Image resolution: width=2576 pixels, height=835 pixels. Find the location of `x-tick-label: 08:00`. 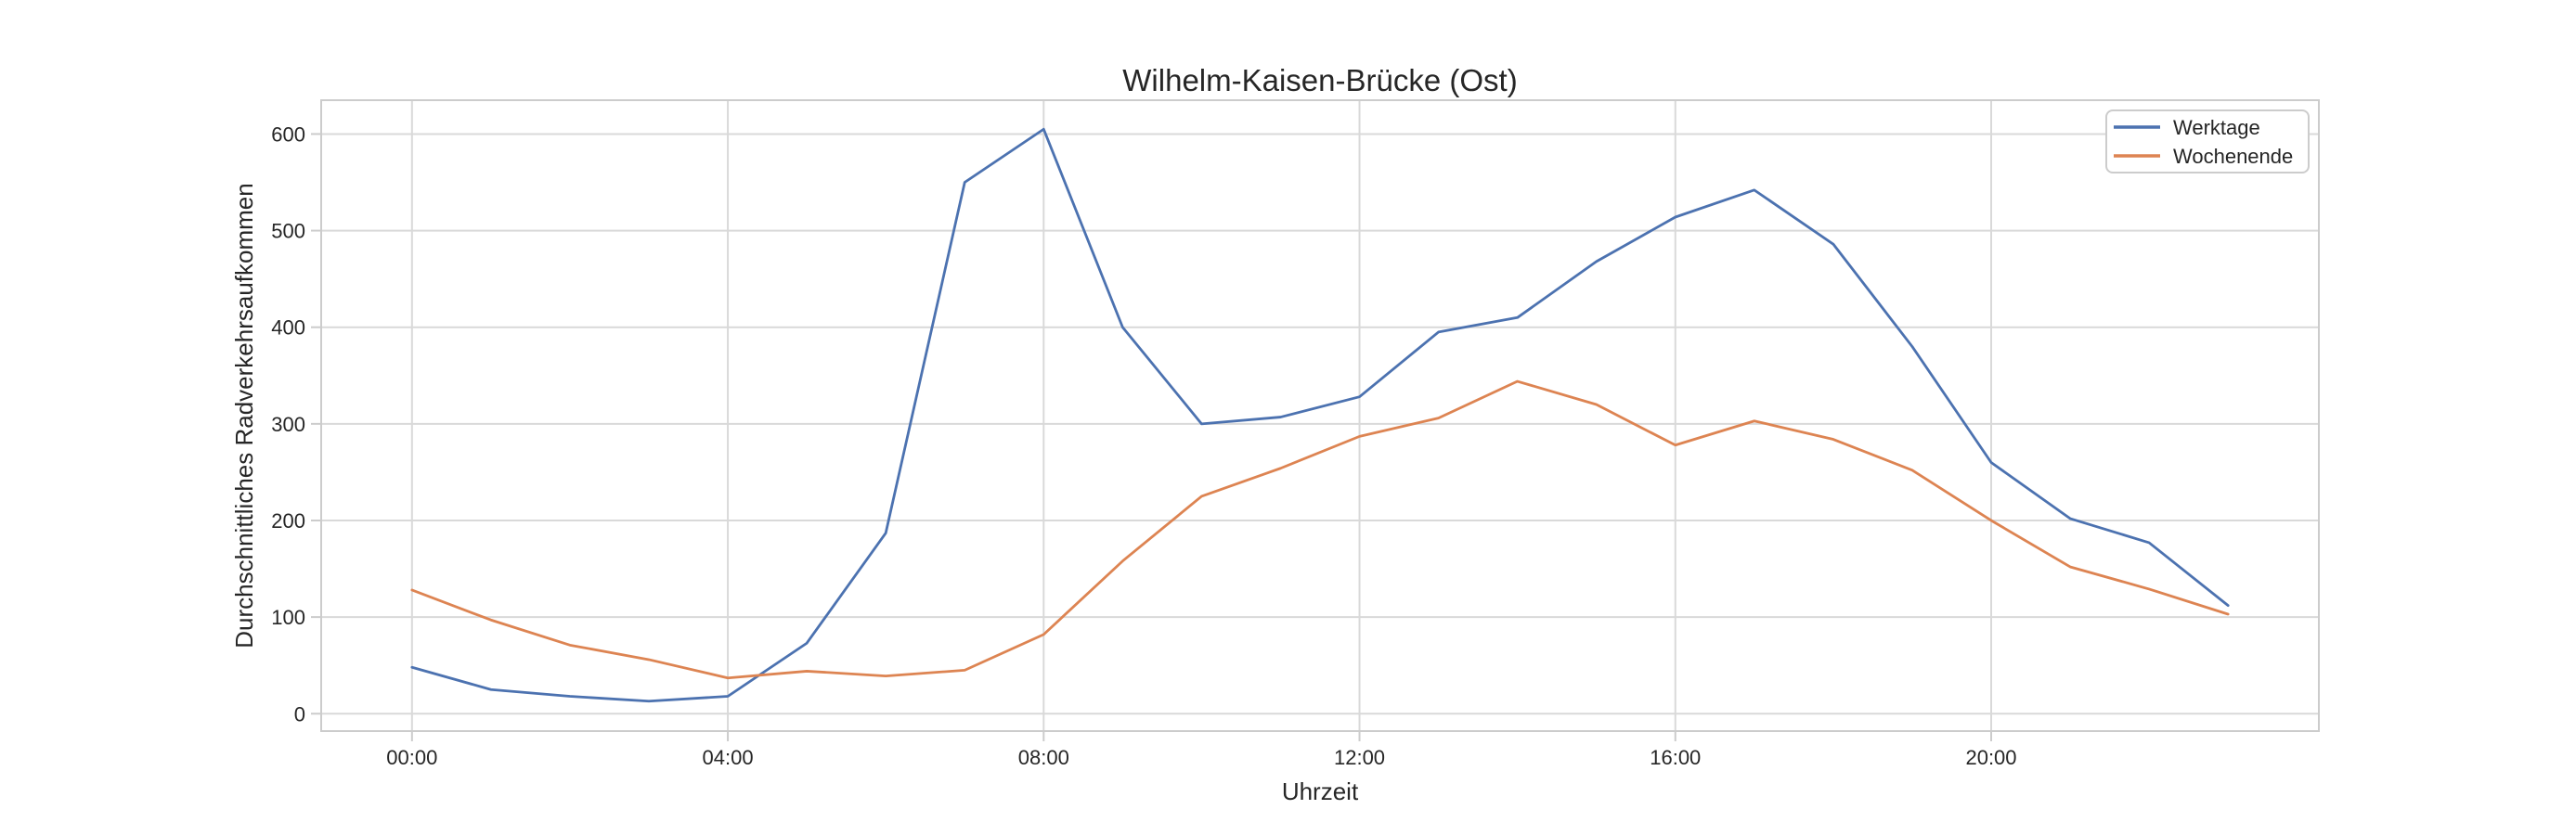

x-tick-label: 08:00 is located at coordinates (1043, 757).